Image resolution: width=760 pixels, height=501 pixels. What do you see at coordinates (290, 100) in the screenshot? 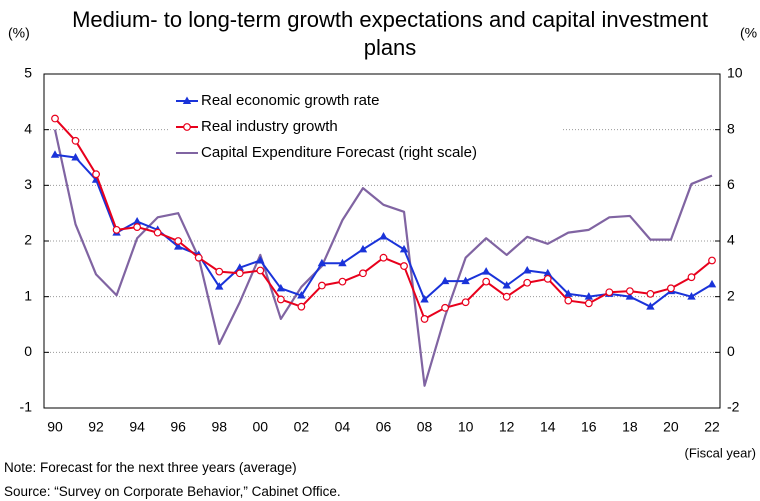
I see `legend-label: Real economic growth rate` at bounding box center [290, 100].